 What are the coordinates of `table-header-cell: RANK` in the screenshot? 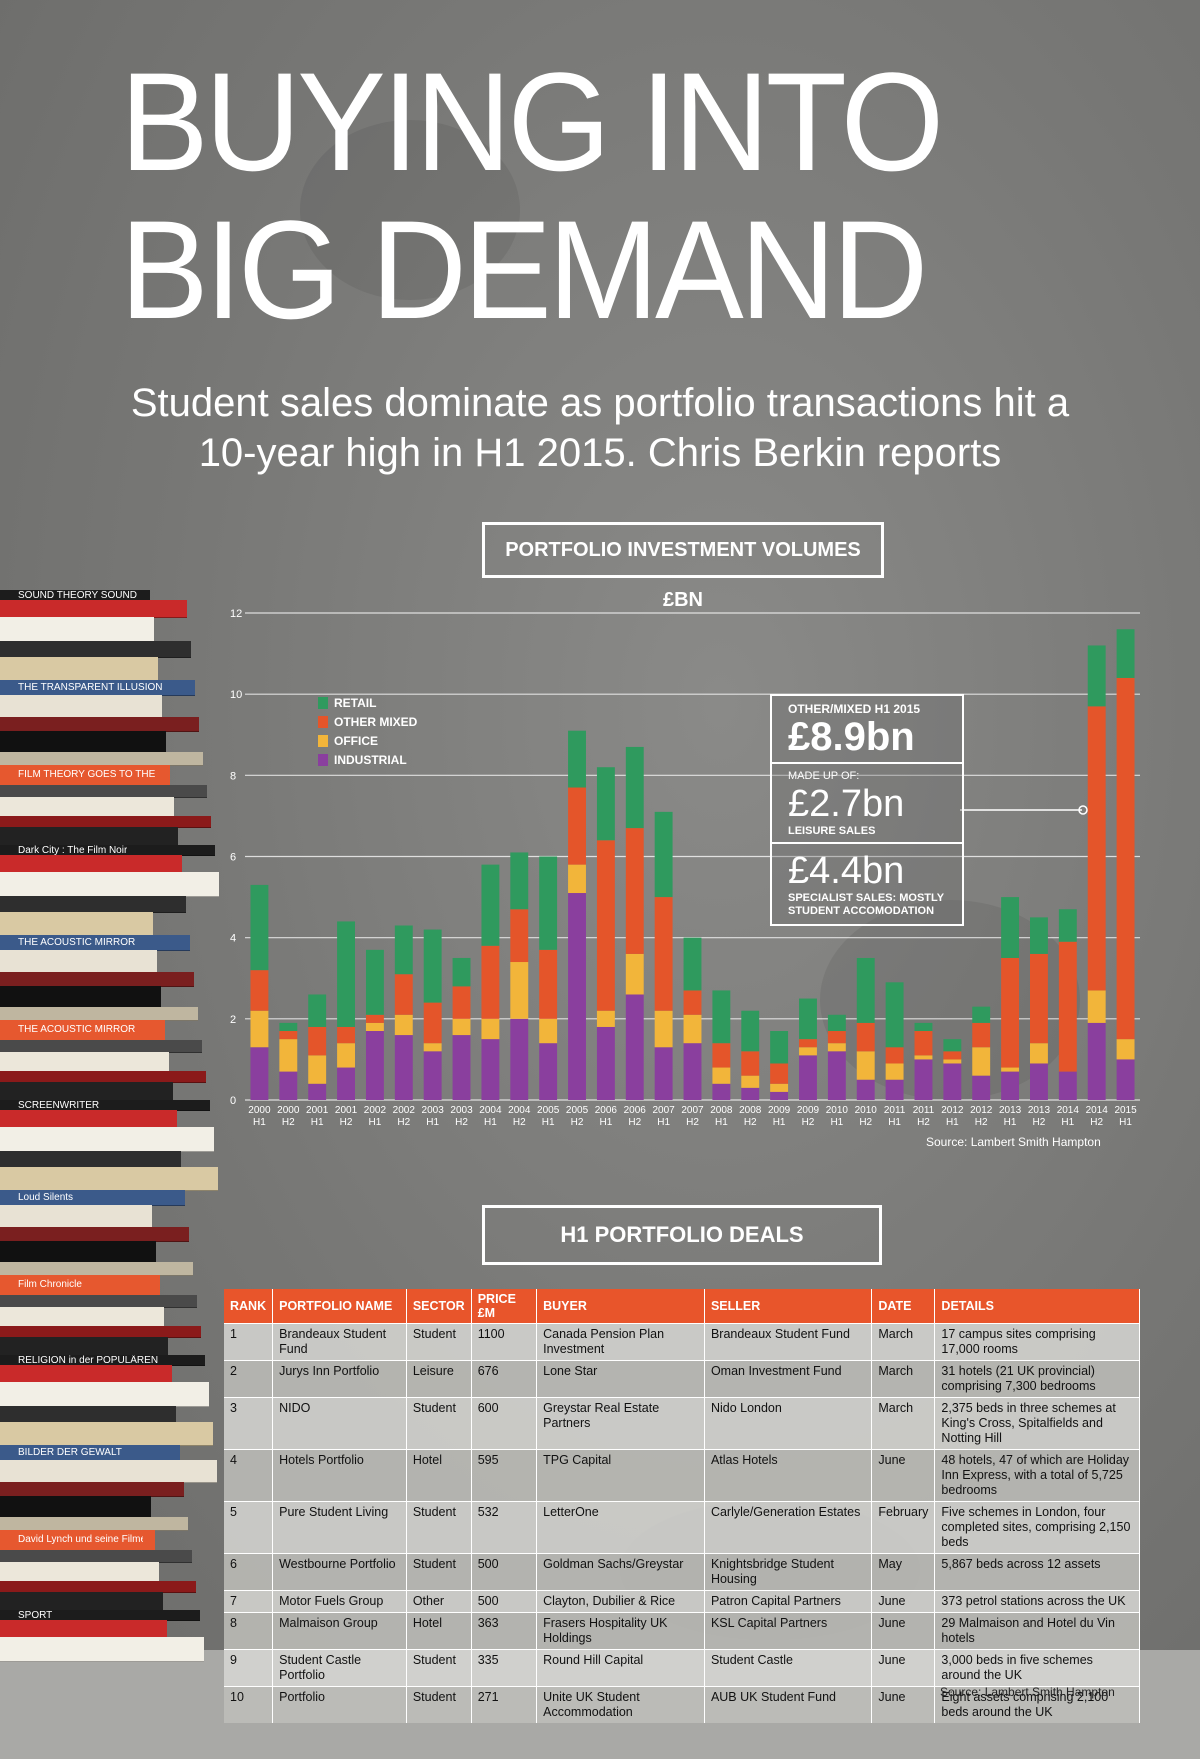 It's located at (249, 1306).